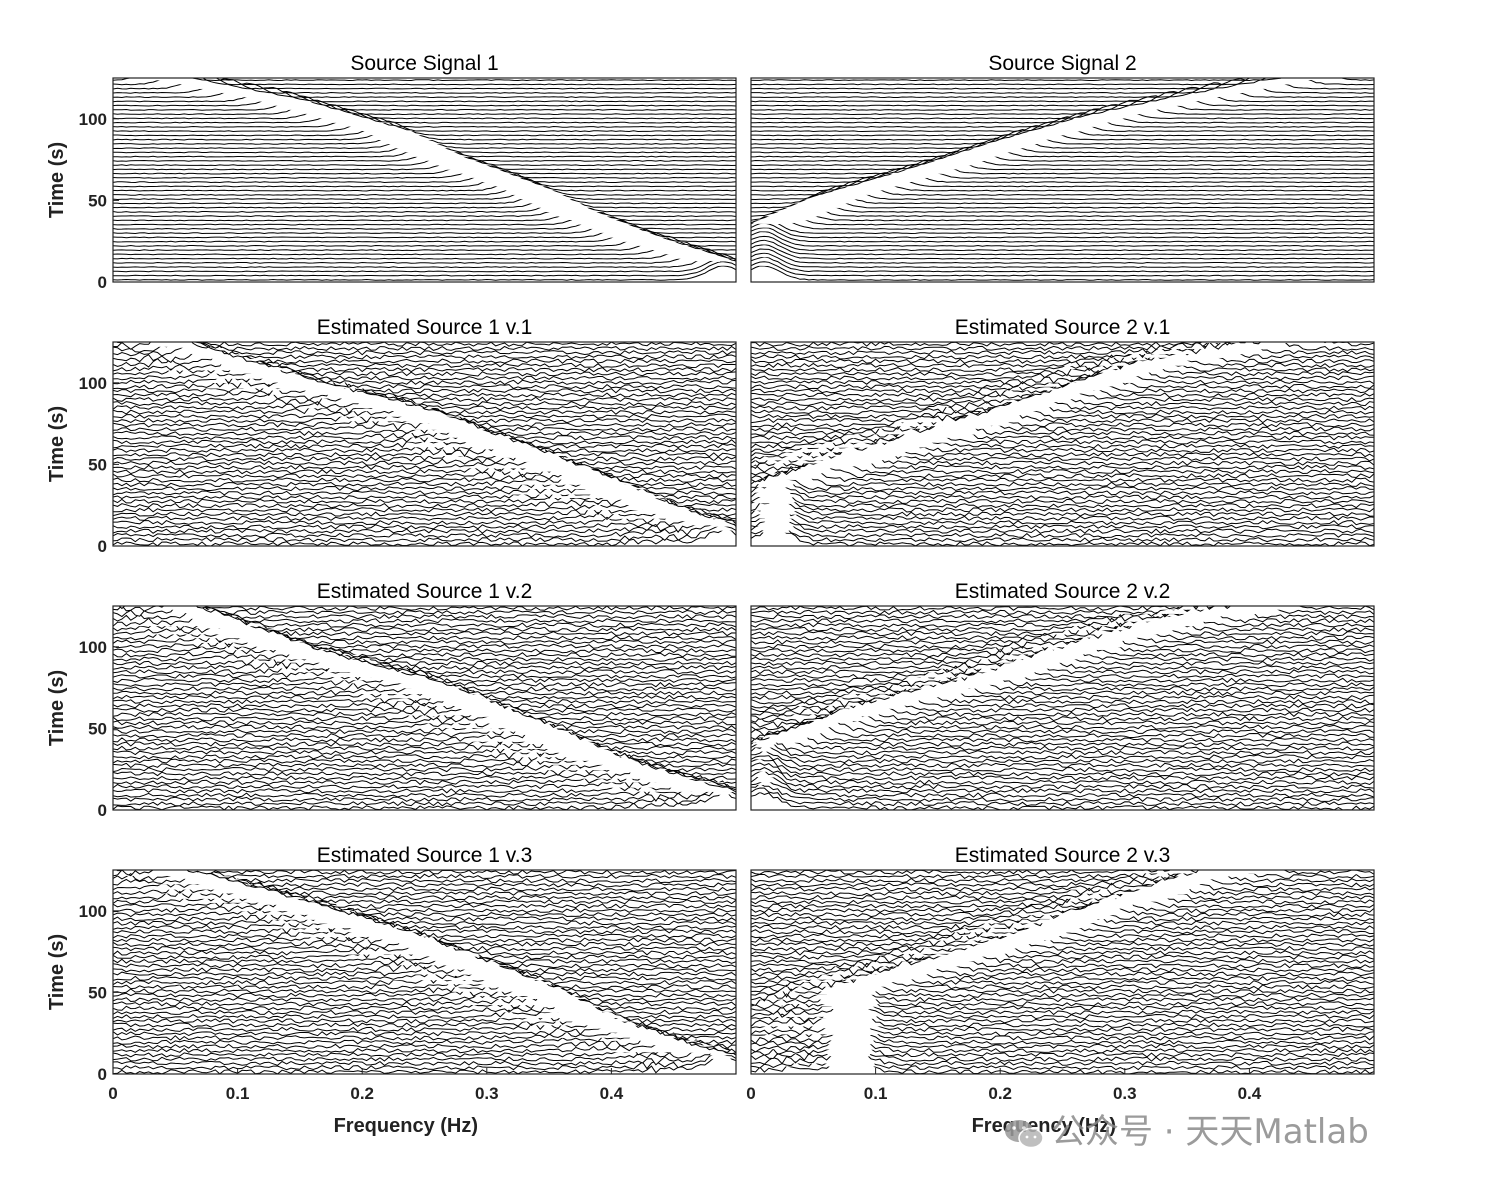 This screenshot has height=1187, width=1490. I want to click on subplot-title: Source Signal 2, so click(1062, 63).